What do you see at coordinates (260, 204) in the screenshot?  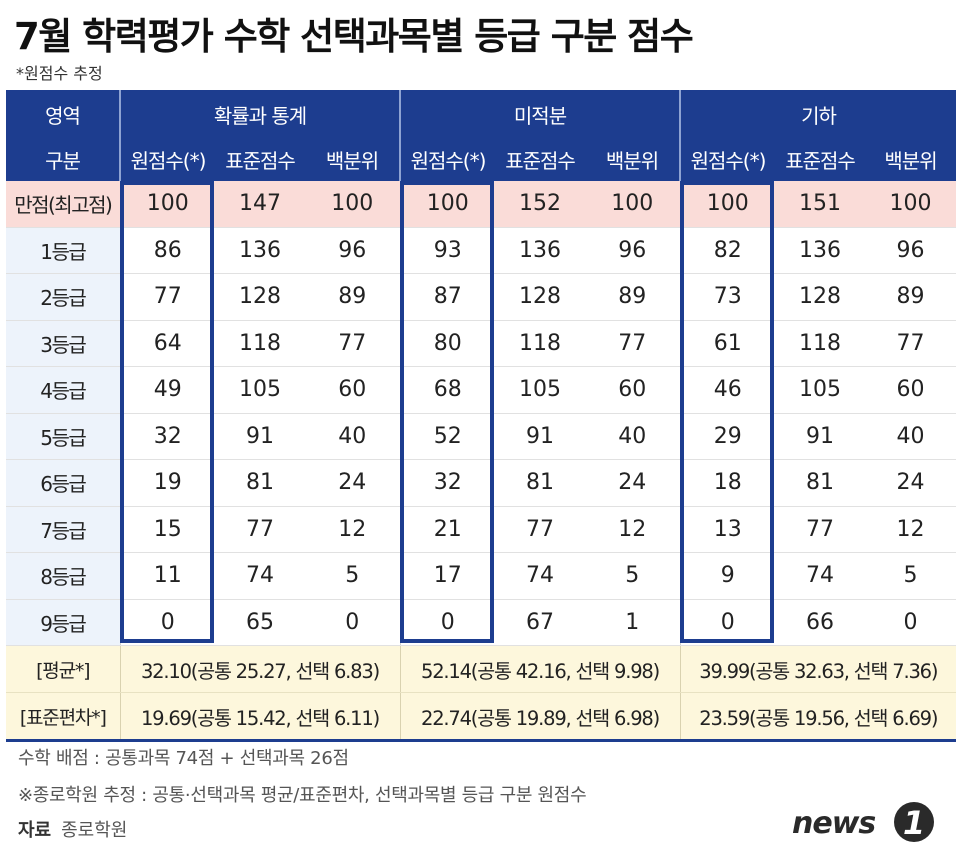 I see `score-cell: 147` at bounding box center [260, 204].